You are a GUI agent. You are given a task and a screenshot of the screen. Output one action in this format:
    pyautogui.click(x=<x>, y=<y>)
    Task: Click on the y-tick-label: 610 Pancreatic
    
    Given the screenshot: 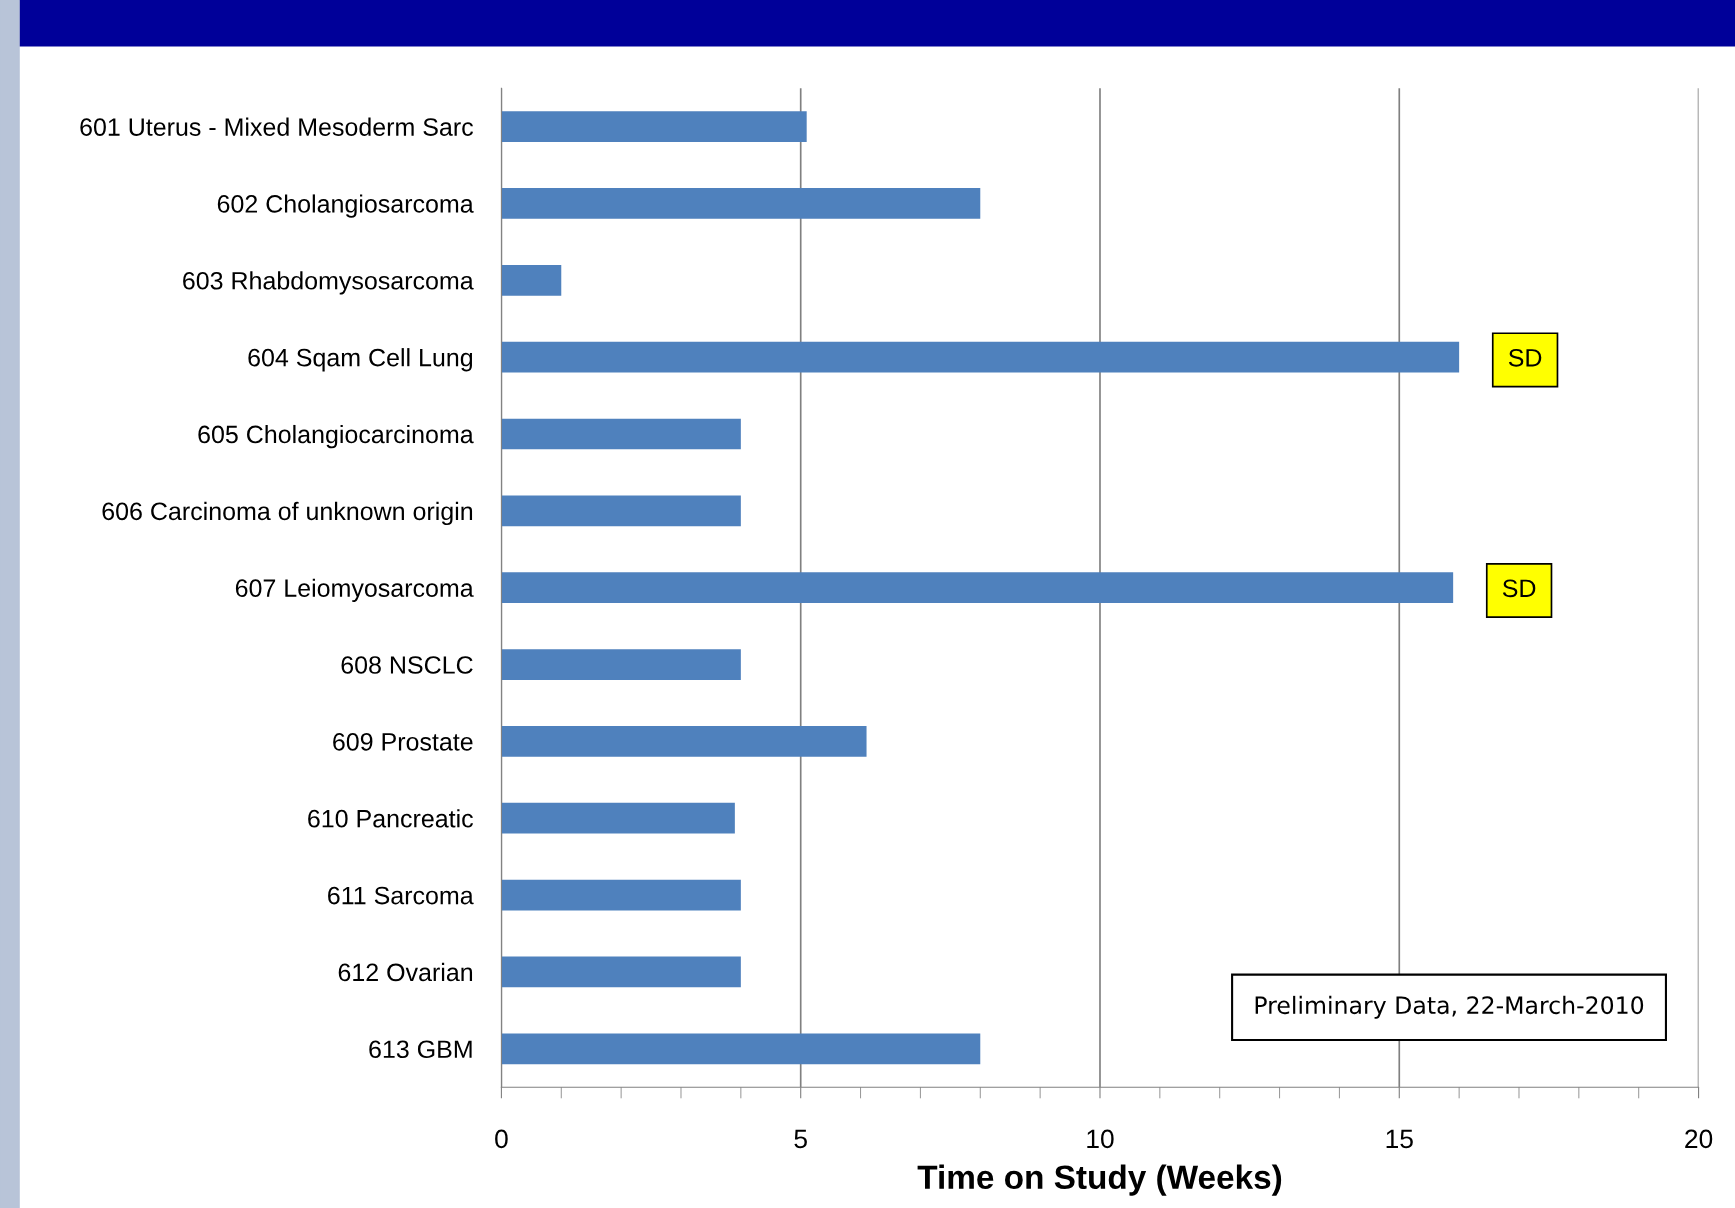 What is the action you would take?
    pyautogui.click(x=390, y=818)
    